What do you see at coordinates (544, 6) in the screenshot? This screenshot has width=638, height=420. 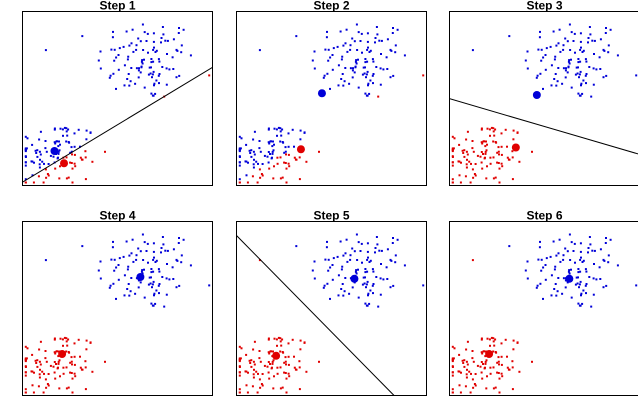 I see `panel-title: Step 3` at bounding box center [544, 6].